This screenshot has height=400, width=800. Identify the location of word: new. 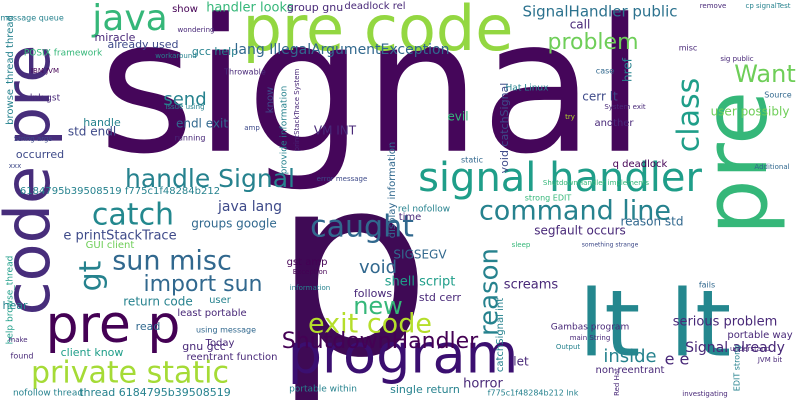
(378, 306).